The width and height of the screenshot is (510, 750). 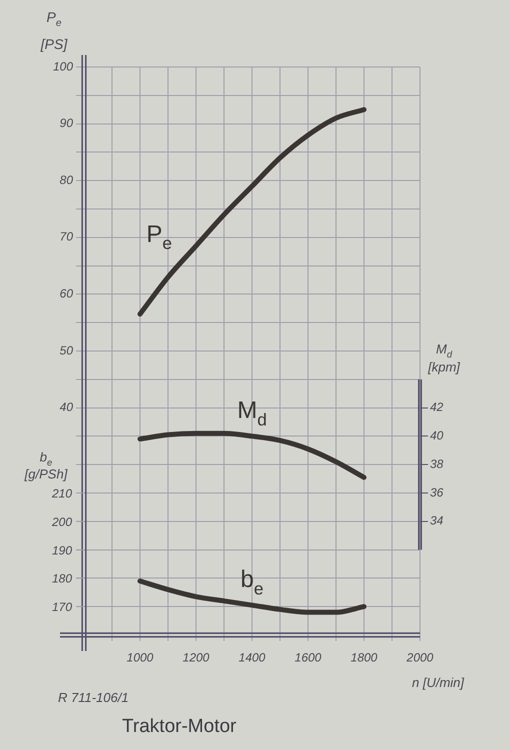 I want to click on y2-tick-label: 34, so click(x=437, y=521).